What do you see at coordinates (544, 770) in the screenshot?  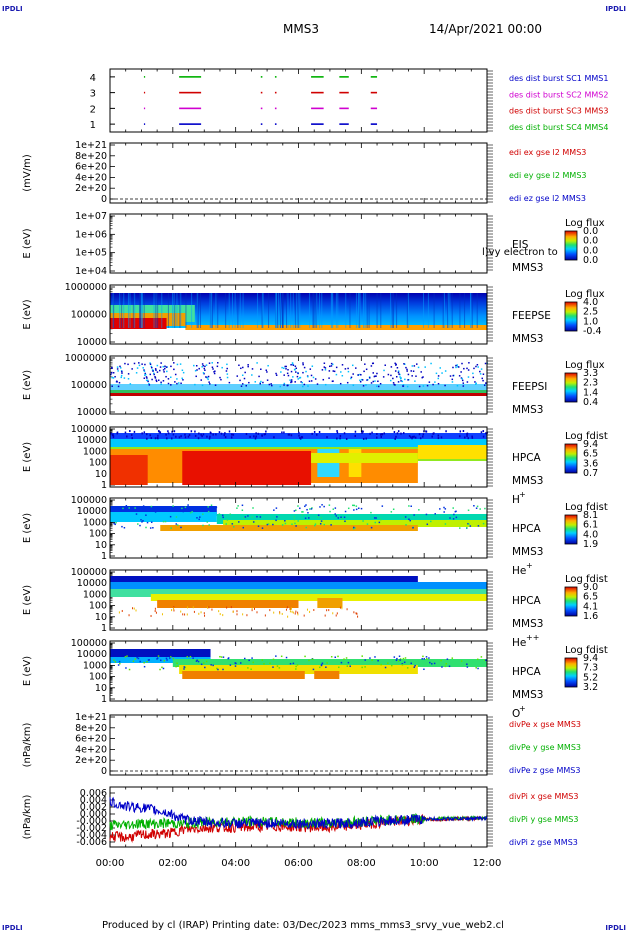 I see `divpe-legend-entry: divPe z gse MMS3` at bounding box center [544, 770].